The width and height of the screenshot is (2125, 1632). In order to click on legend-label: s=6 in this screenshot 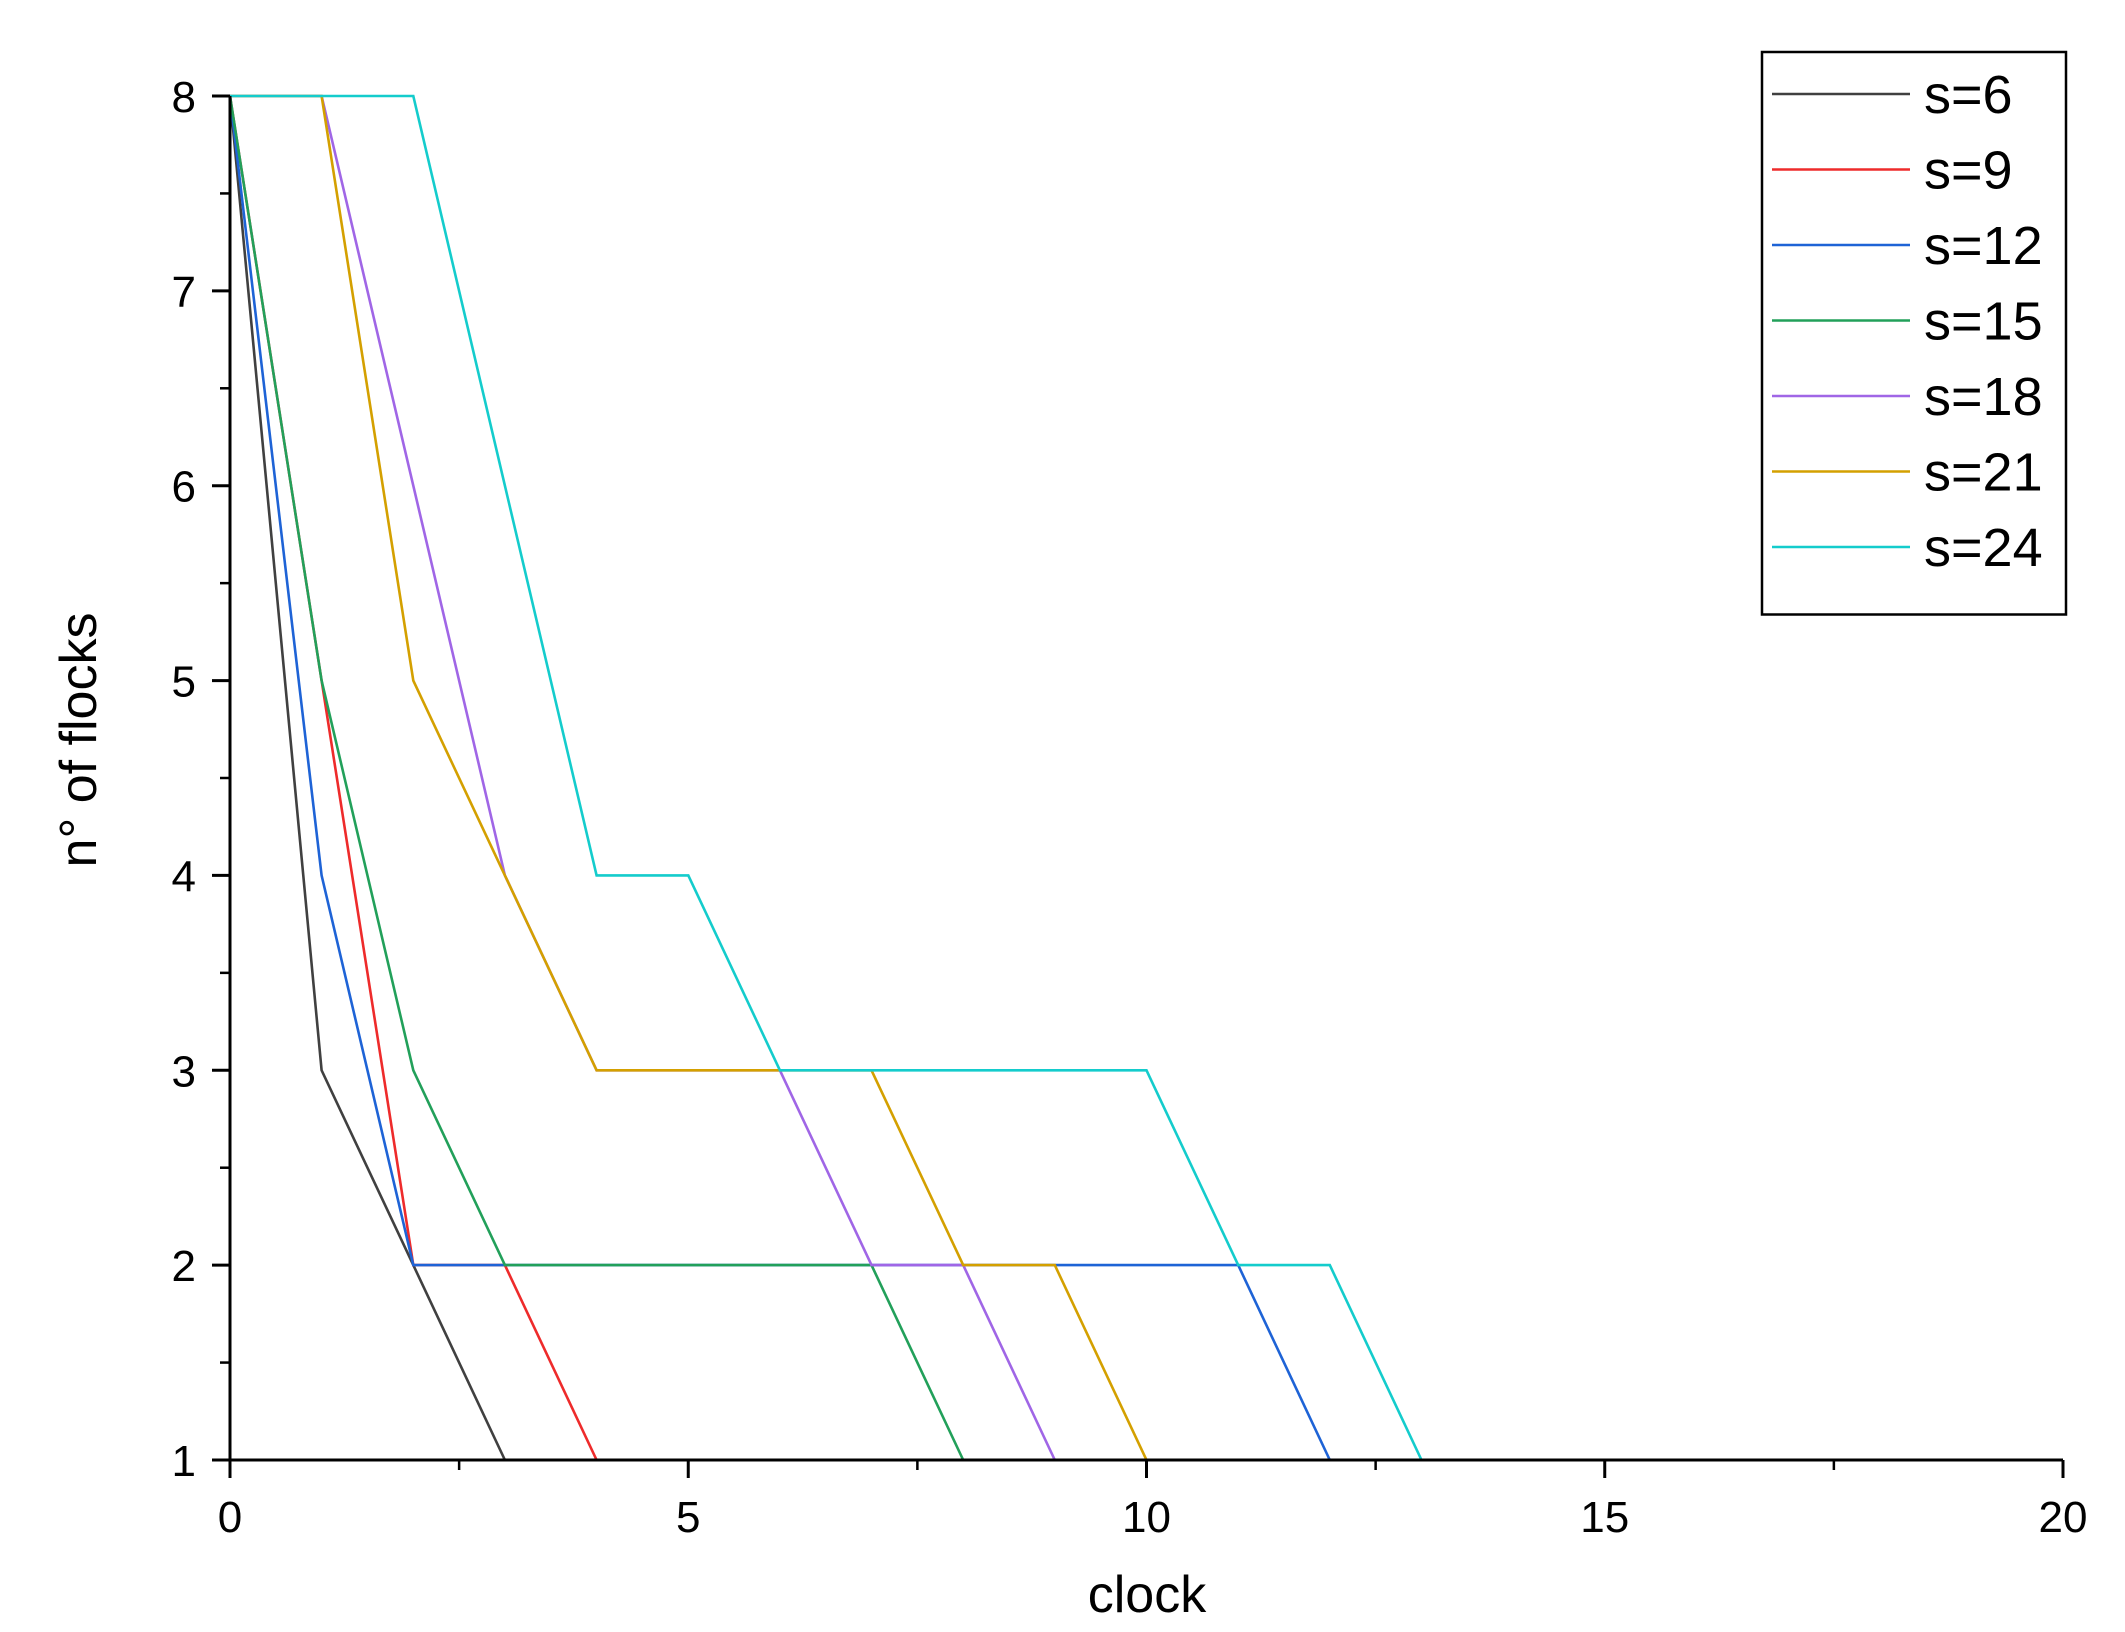, I will do `click(1968, 95)`.